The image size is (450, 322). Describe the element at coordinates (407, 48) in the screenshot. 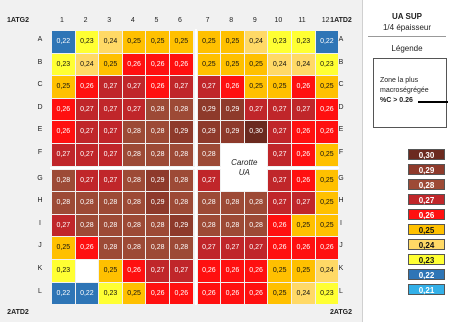

I see `legend-label: Légende` at that location.